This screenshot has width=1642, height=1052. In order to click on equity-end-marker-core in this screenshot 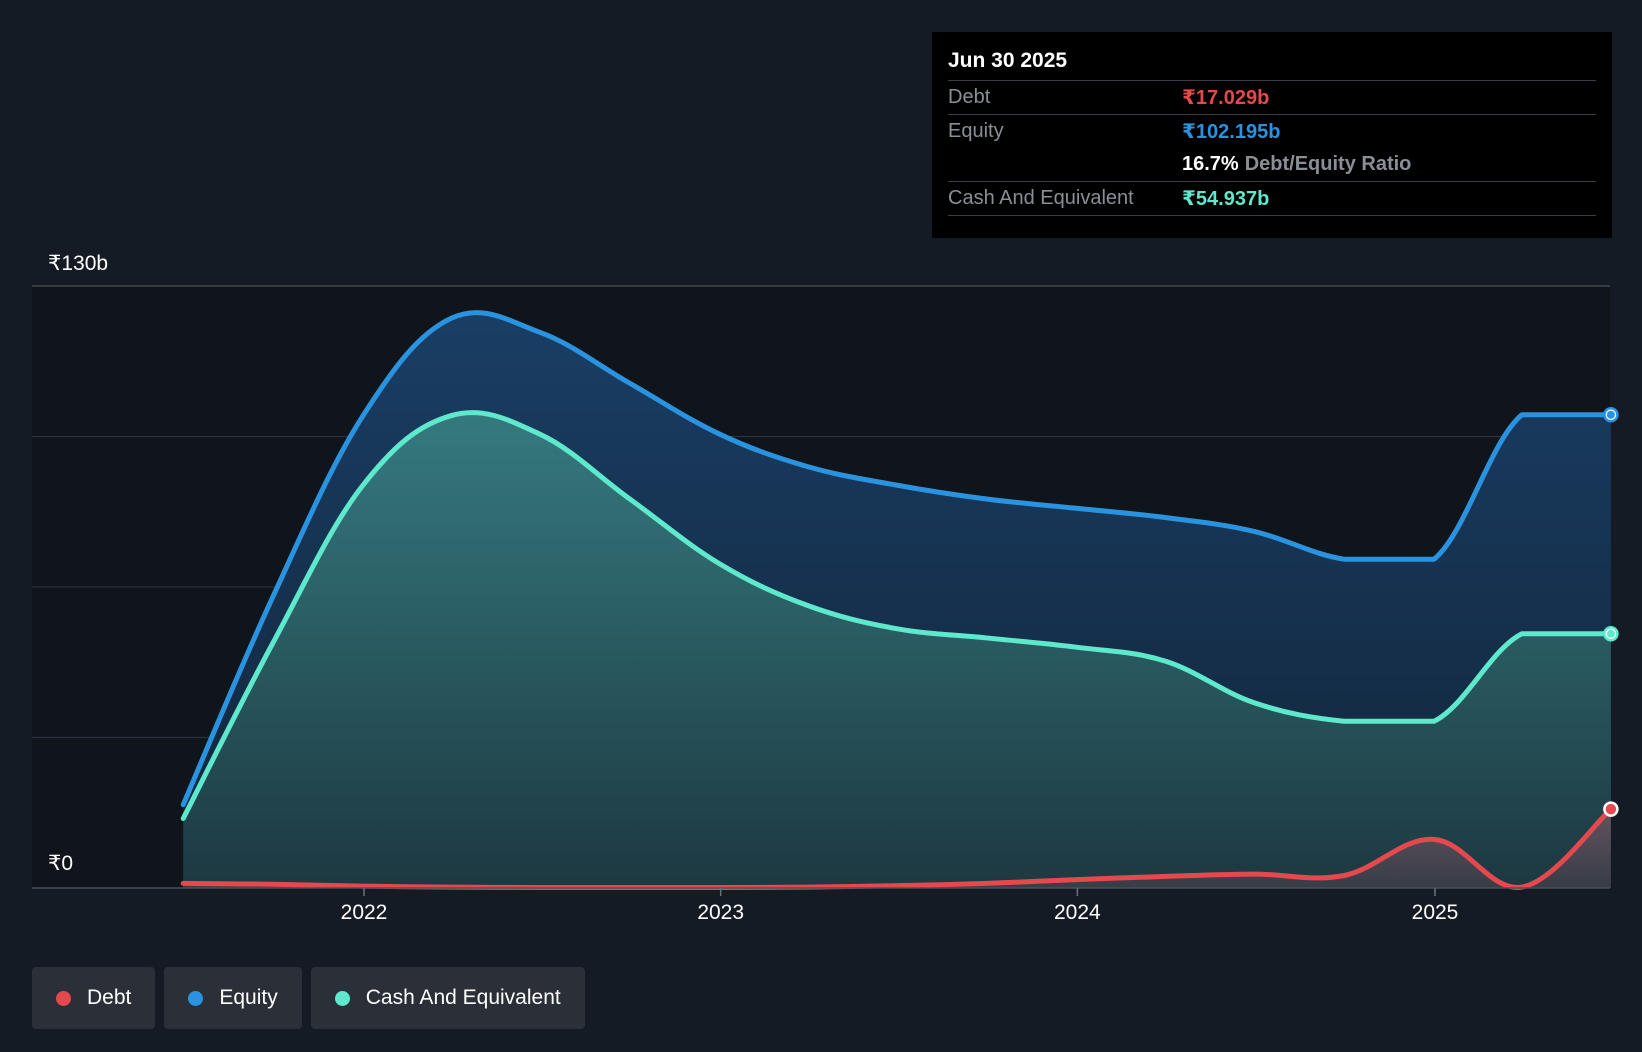, I will do `click(1610, 414)`.